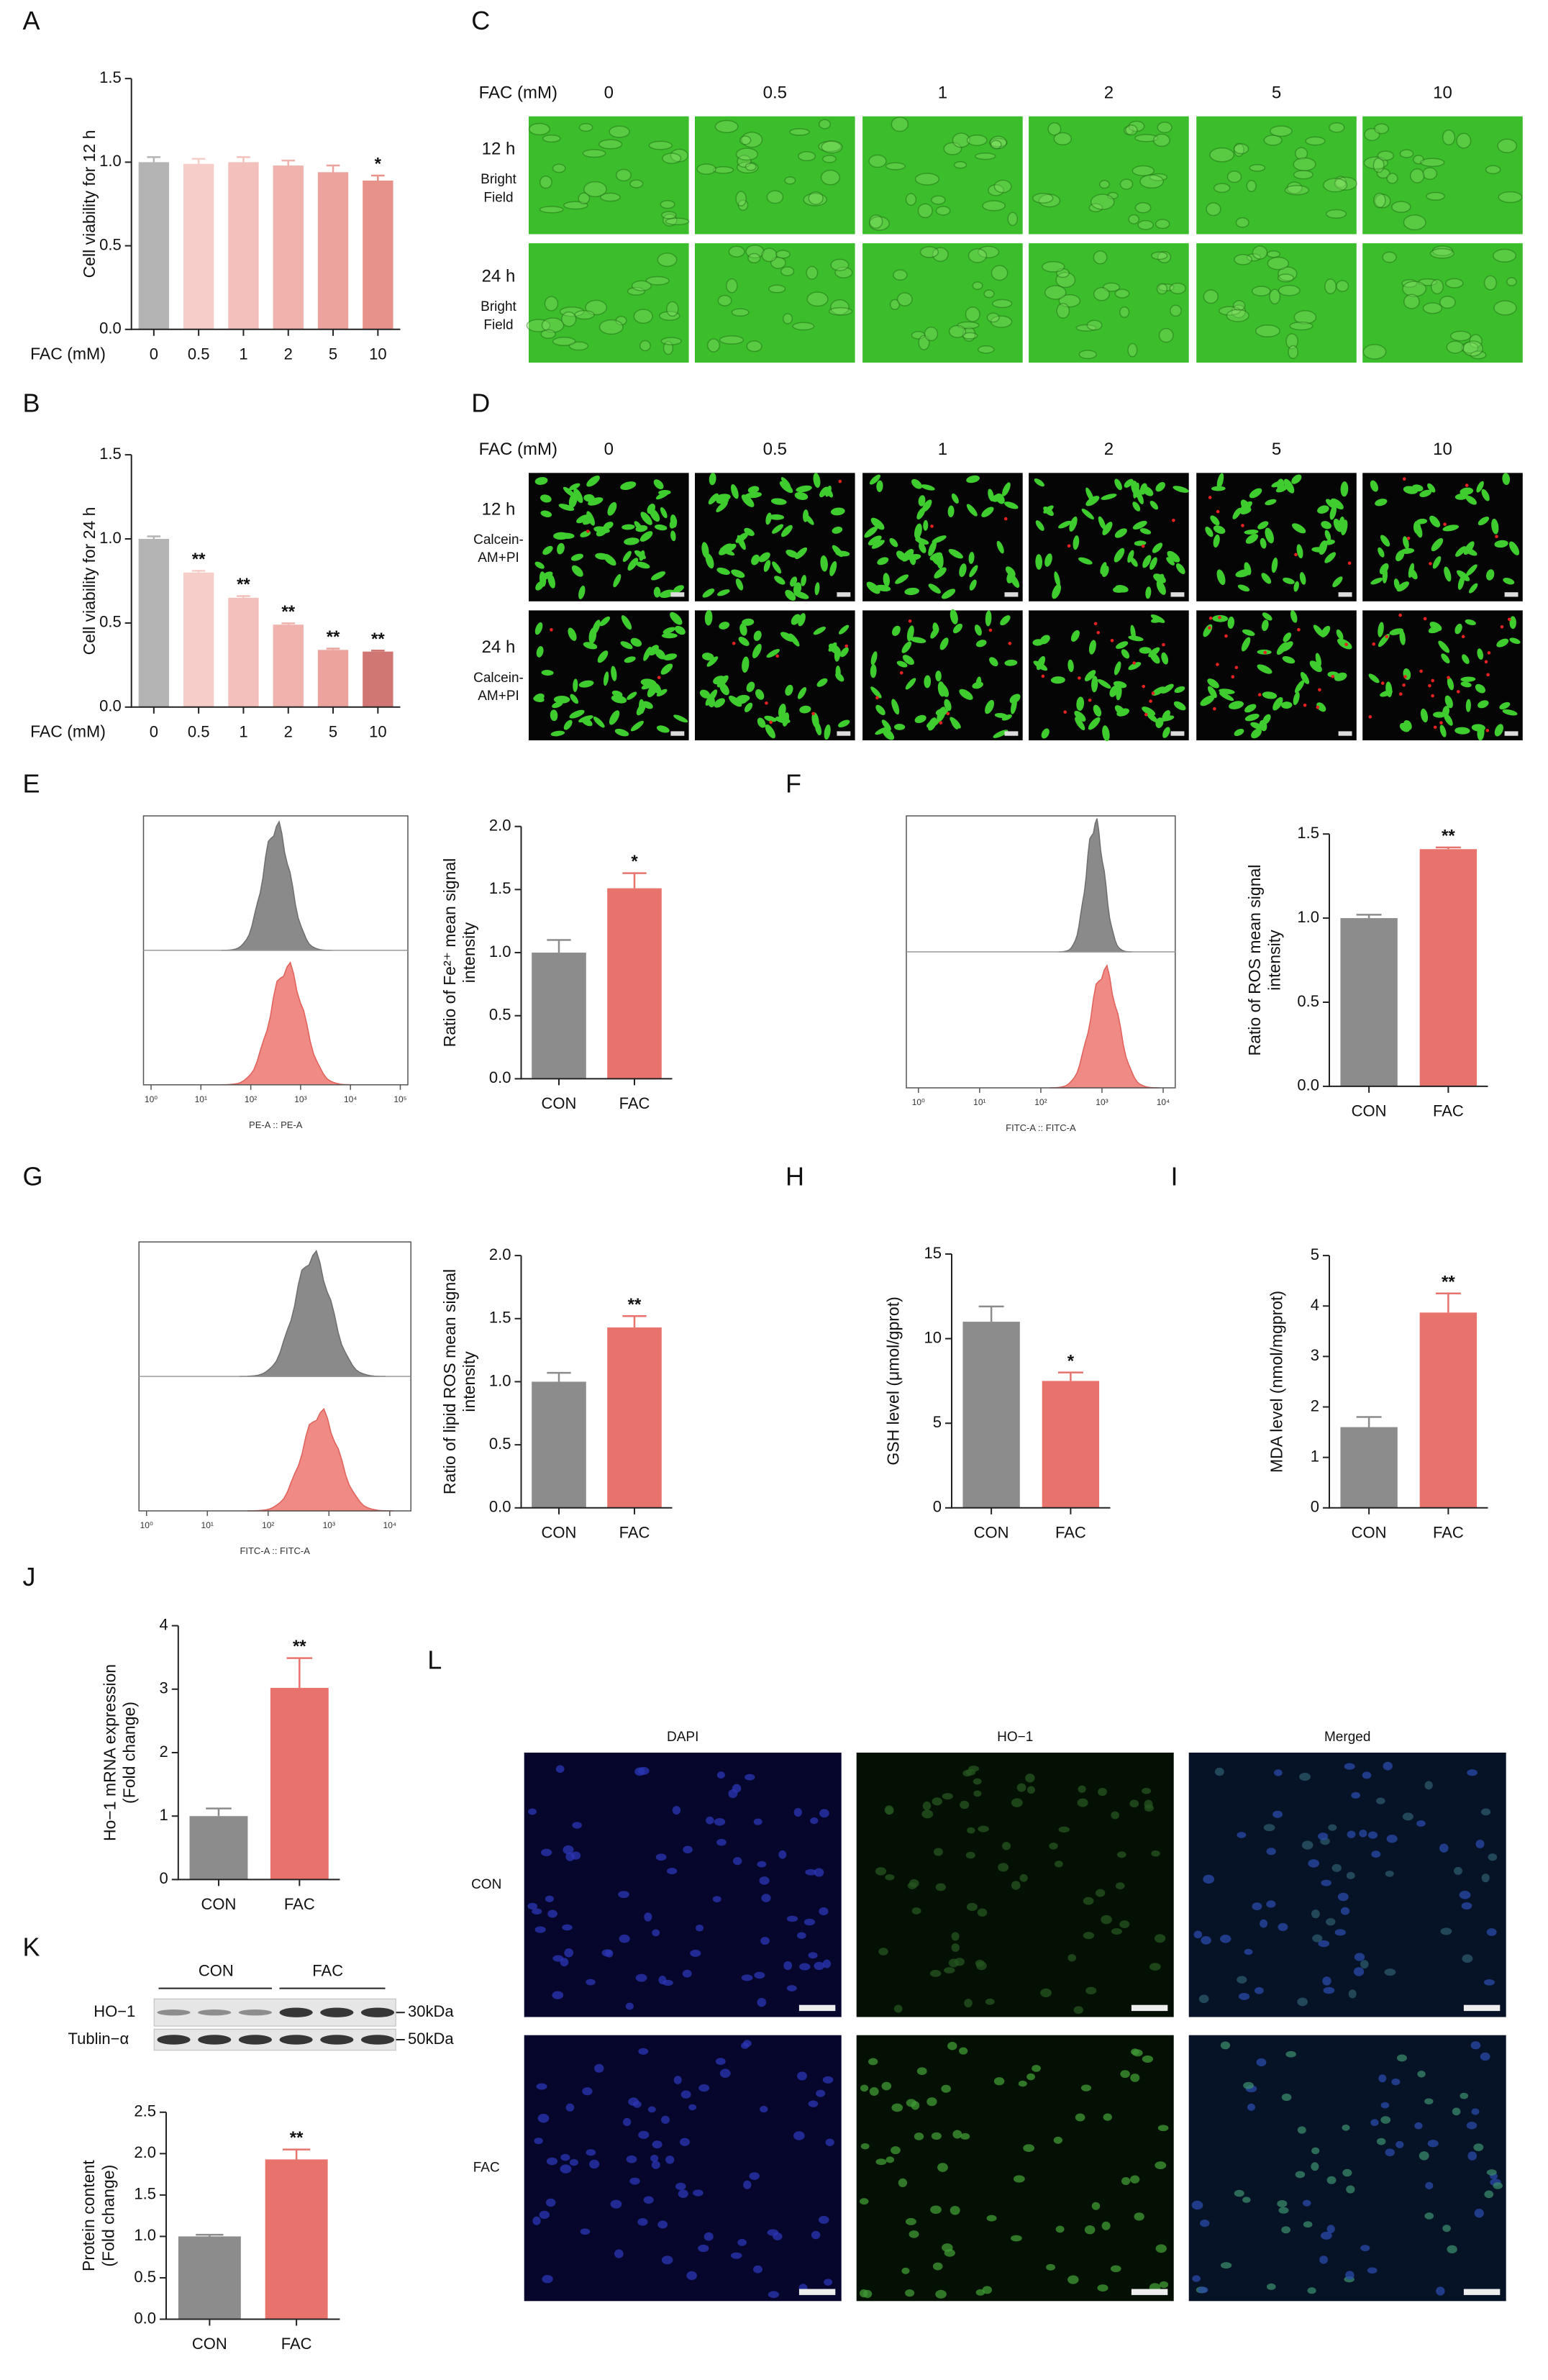 The image size is (1548, 2380). I want to click on row-sublabel: Field, so click(498, 324).